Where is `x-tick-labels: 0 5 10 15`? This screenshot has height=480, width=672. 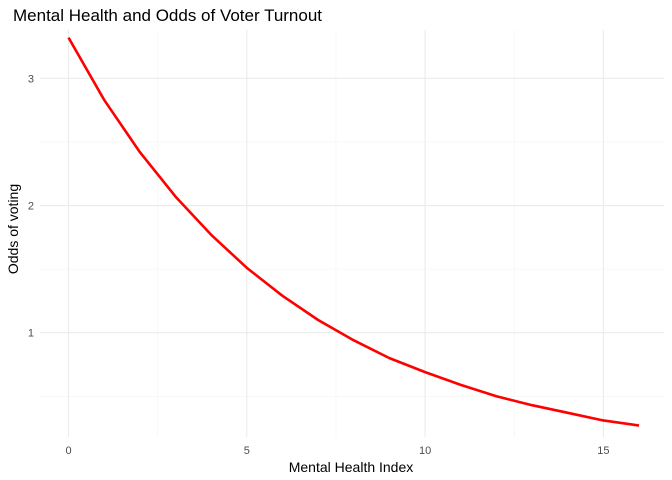 x-tick-labels: 0 5 10 15 is located at coordinates (337, 451).